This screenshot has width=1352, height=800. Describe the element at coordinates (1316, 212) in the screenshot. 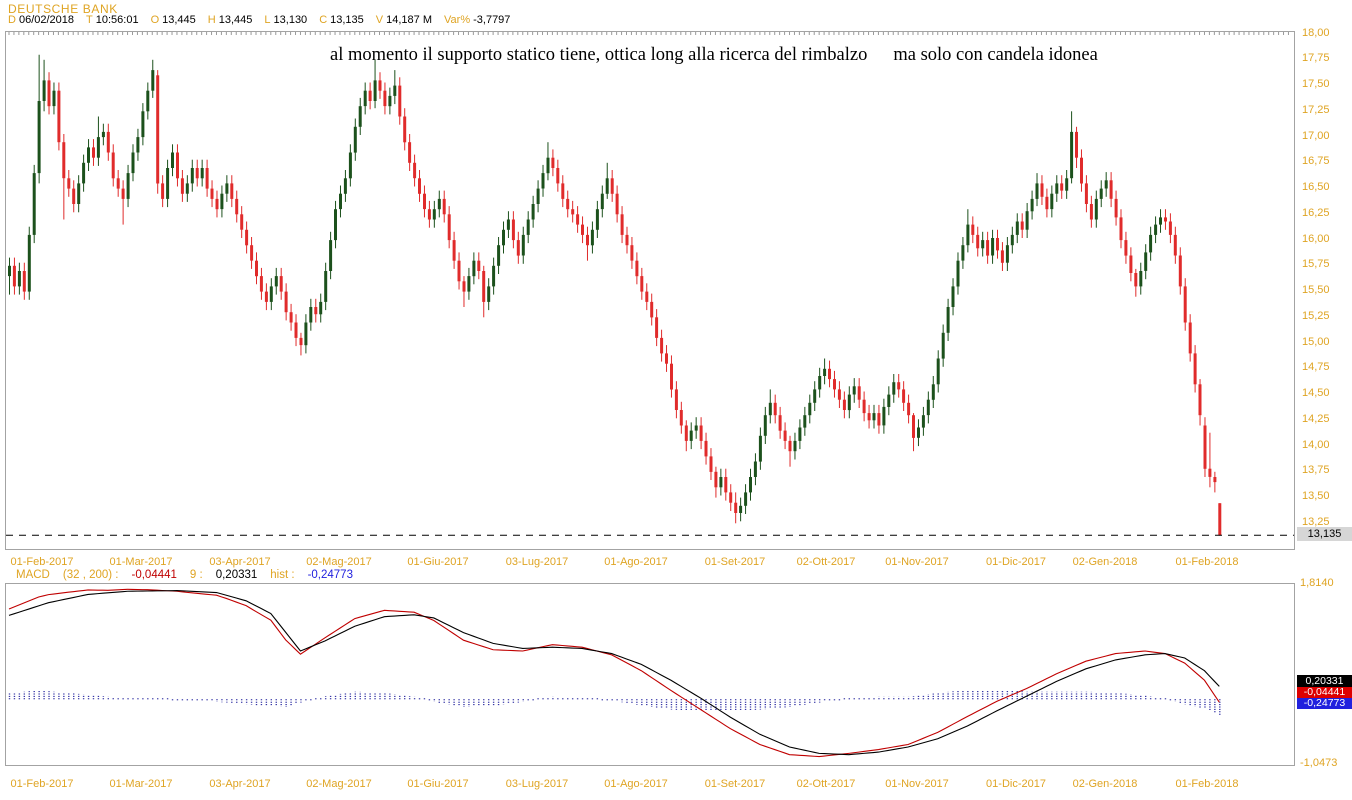

I see `price-axis-label: 16,25` at that location.